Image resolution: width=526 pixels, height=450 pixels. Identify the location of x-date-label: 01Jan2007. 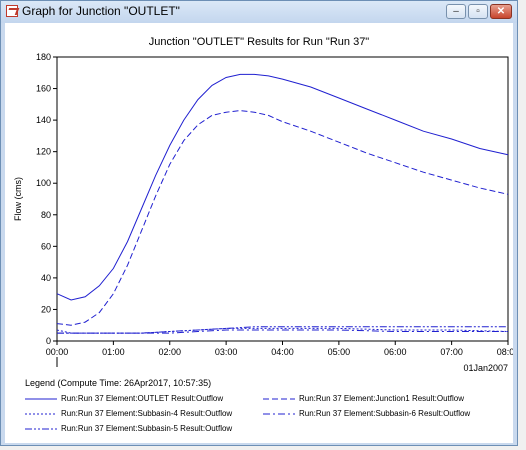
(485, 368).